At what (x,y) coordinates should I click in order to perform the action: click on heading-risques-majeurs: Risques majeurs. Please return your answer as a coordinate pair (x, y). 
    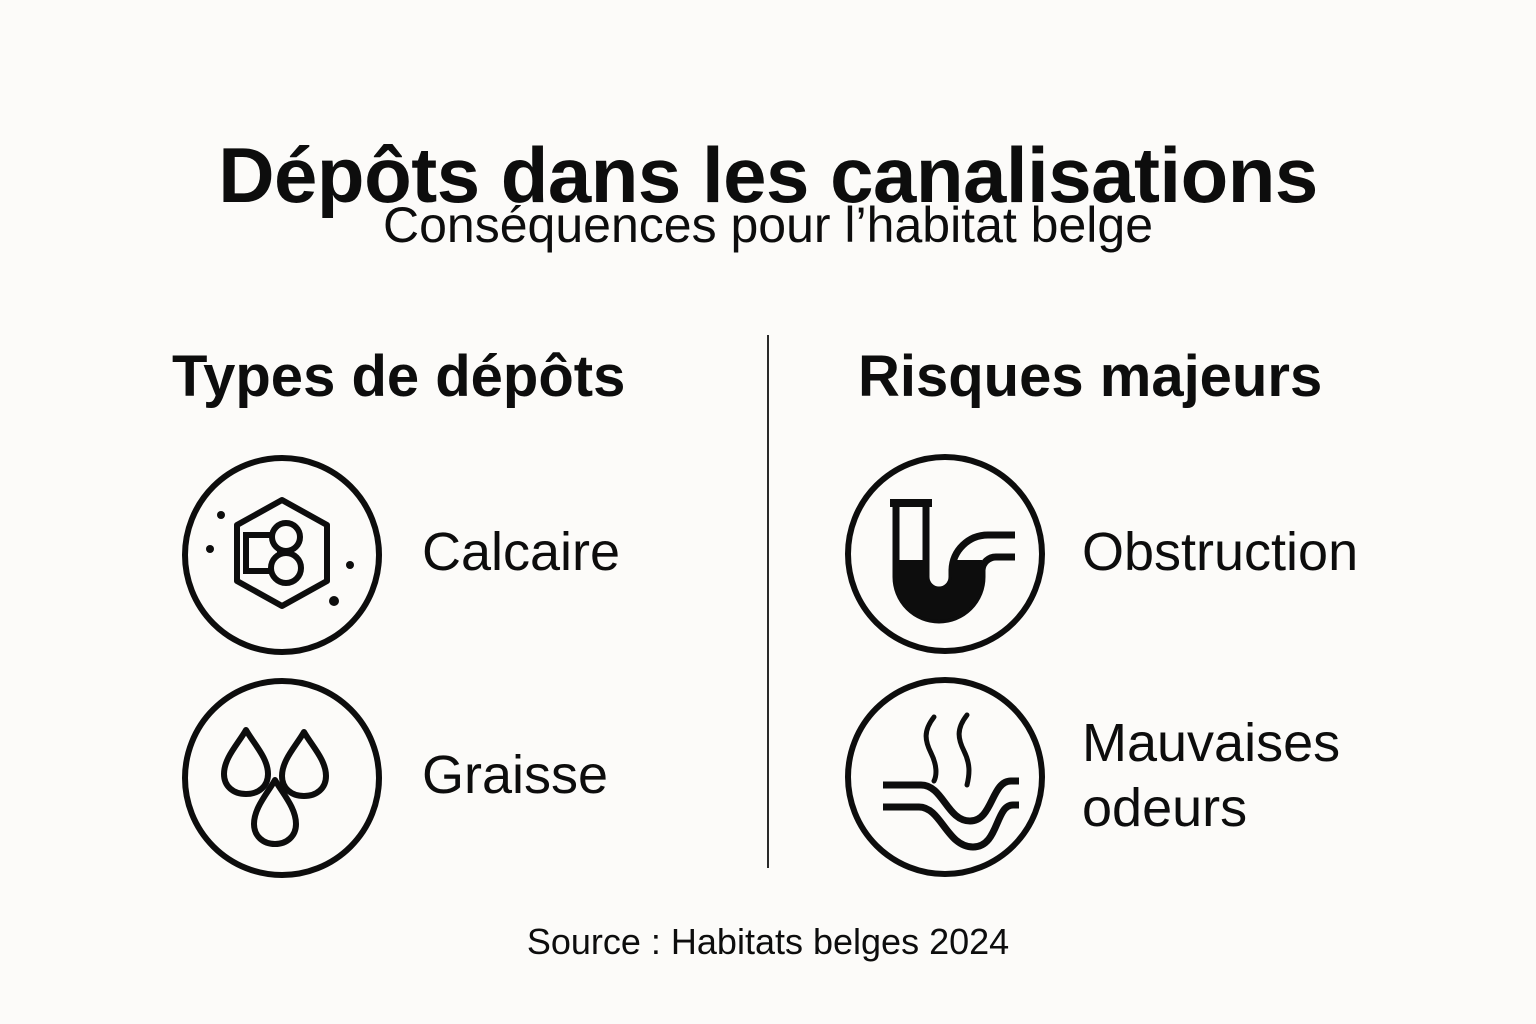
    Looking at the image, I should click on (1090, 376).